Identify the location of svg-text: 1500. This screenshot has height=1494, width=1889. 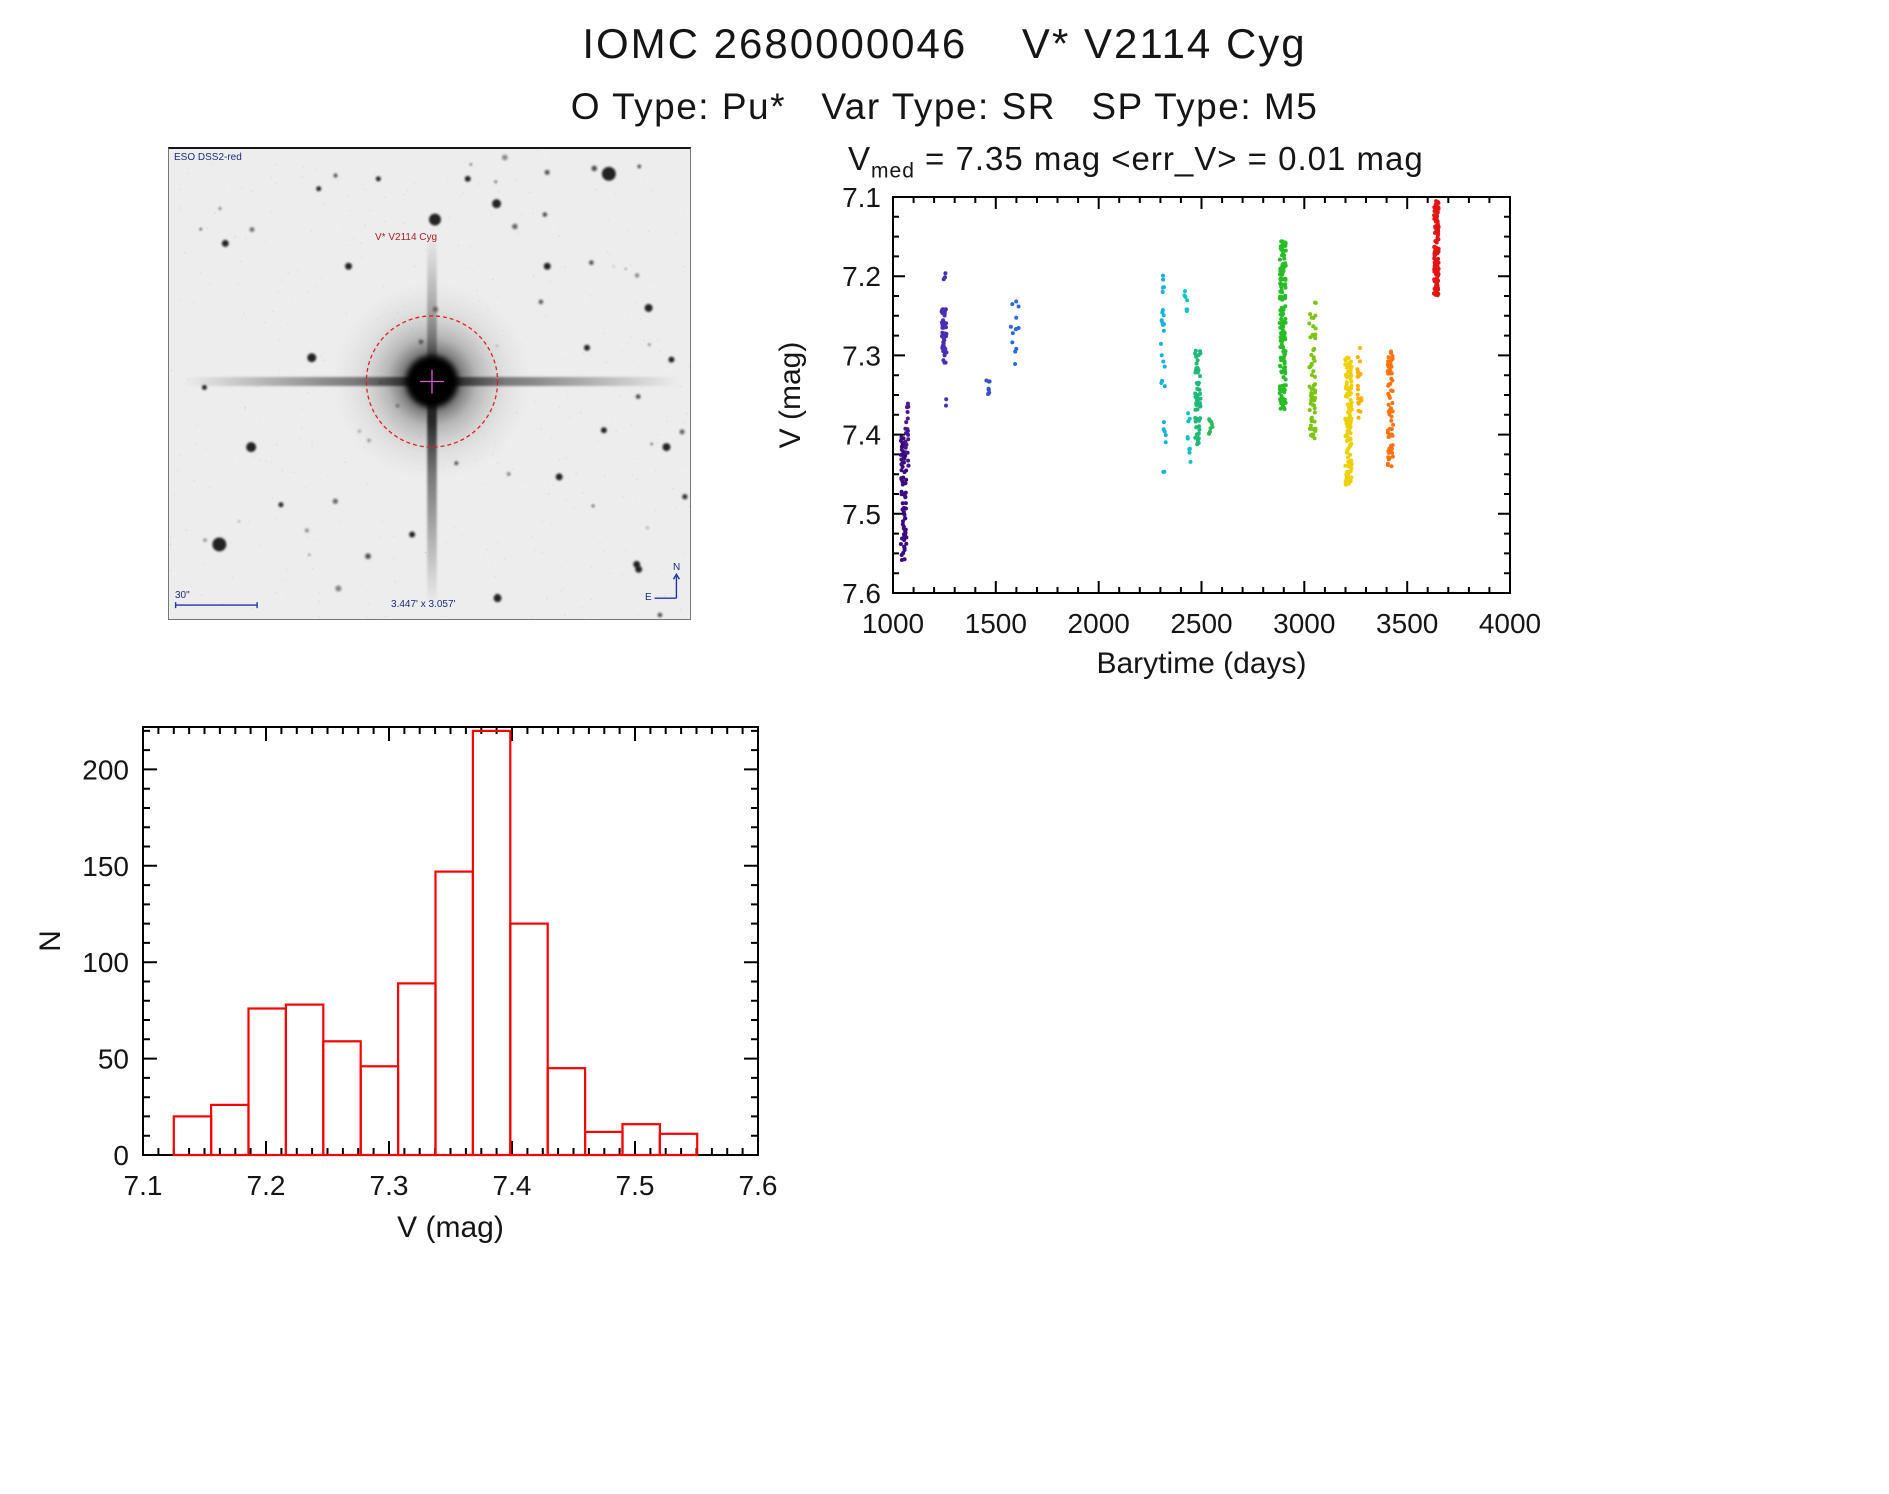
(996, 623).